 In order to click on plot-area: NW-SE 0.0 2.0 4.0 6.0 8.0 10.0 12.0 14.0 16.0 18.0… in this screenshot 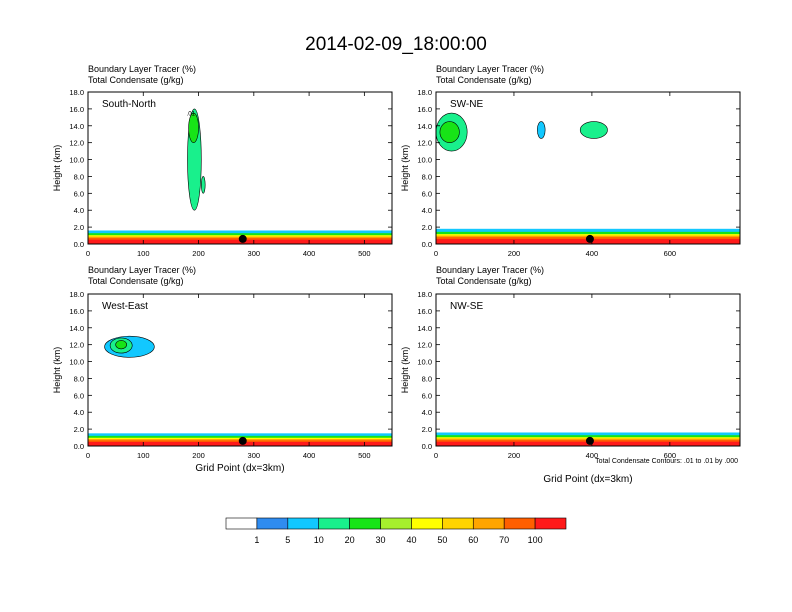, I will do `click(579, 375)`.